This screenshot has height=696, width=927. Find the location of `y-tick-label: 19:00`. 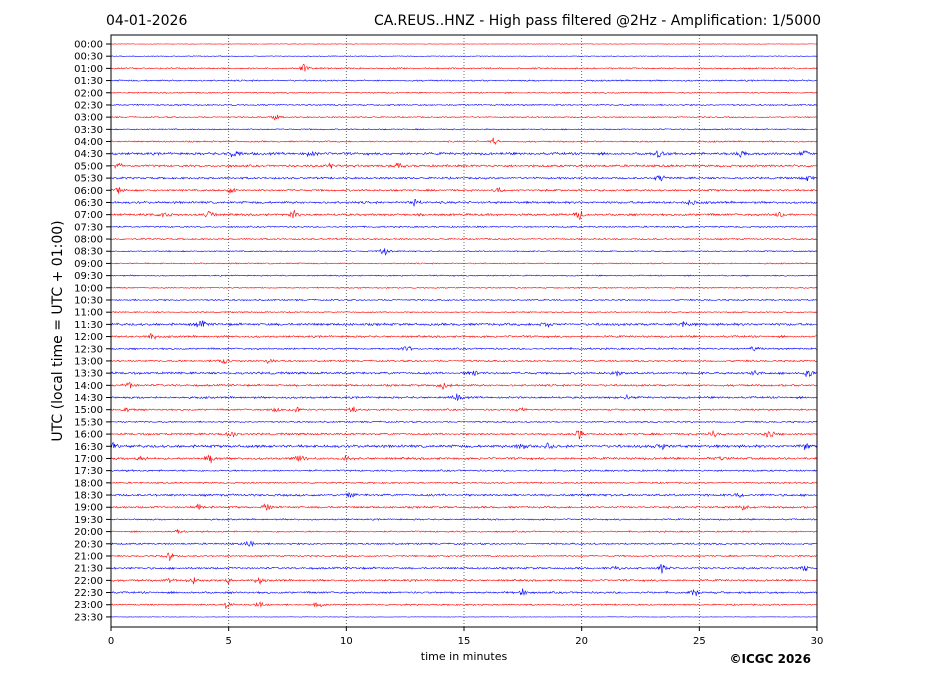

y-tick-label: 19:00 is located at coordinates (88, 508).